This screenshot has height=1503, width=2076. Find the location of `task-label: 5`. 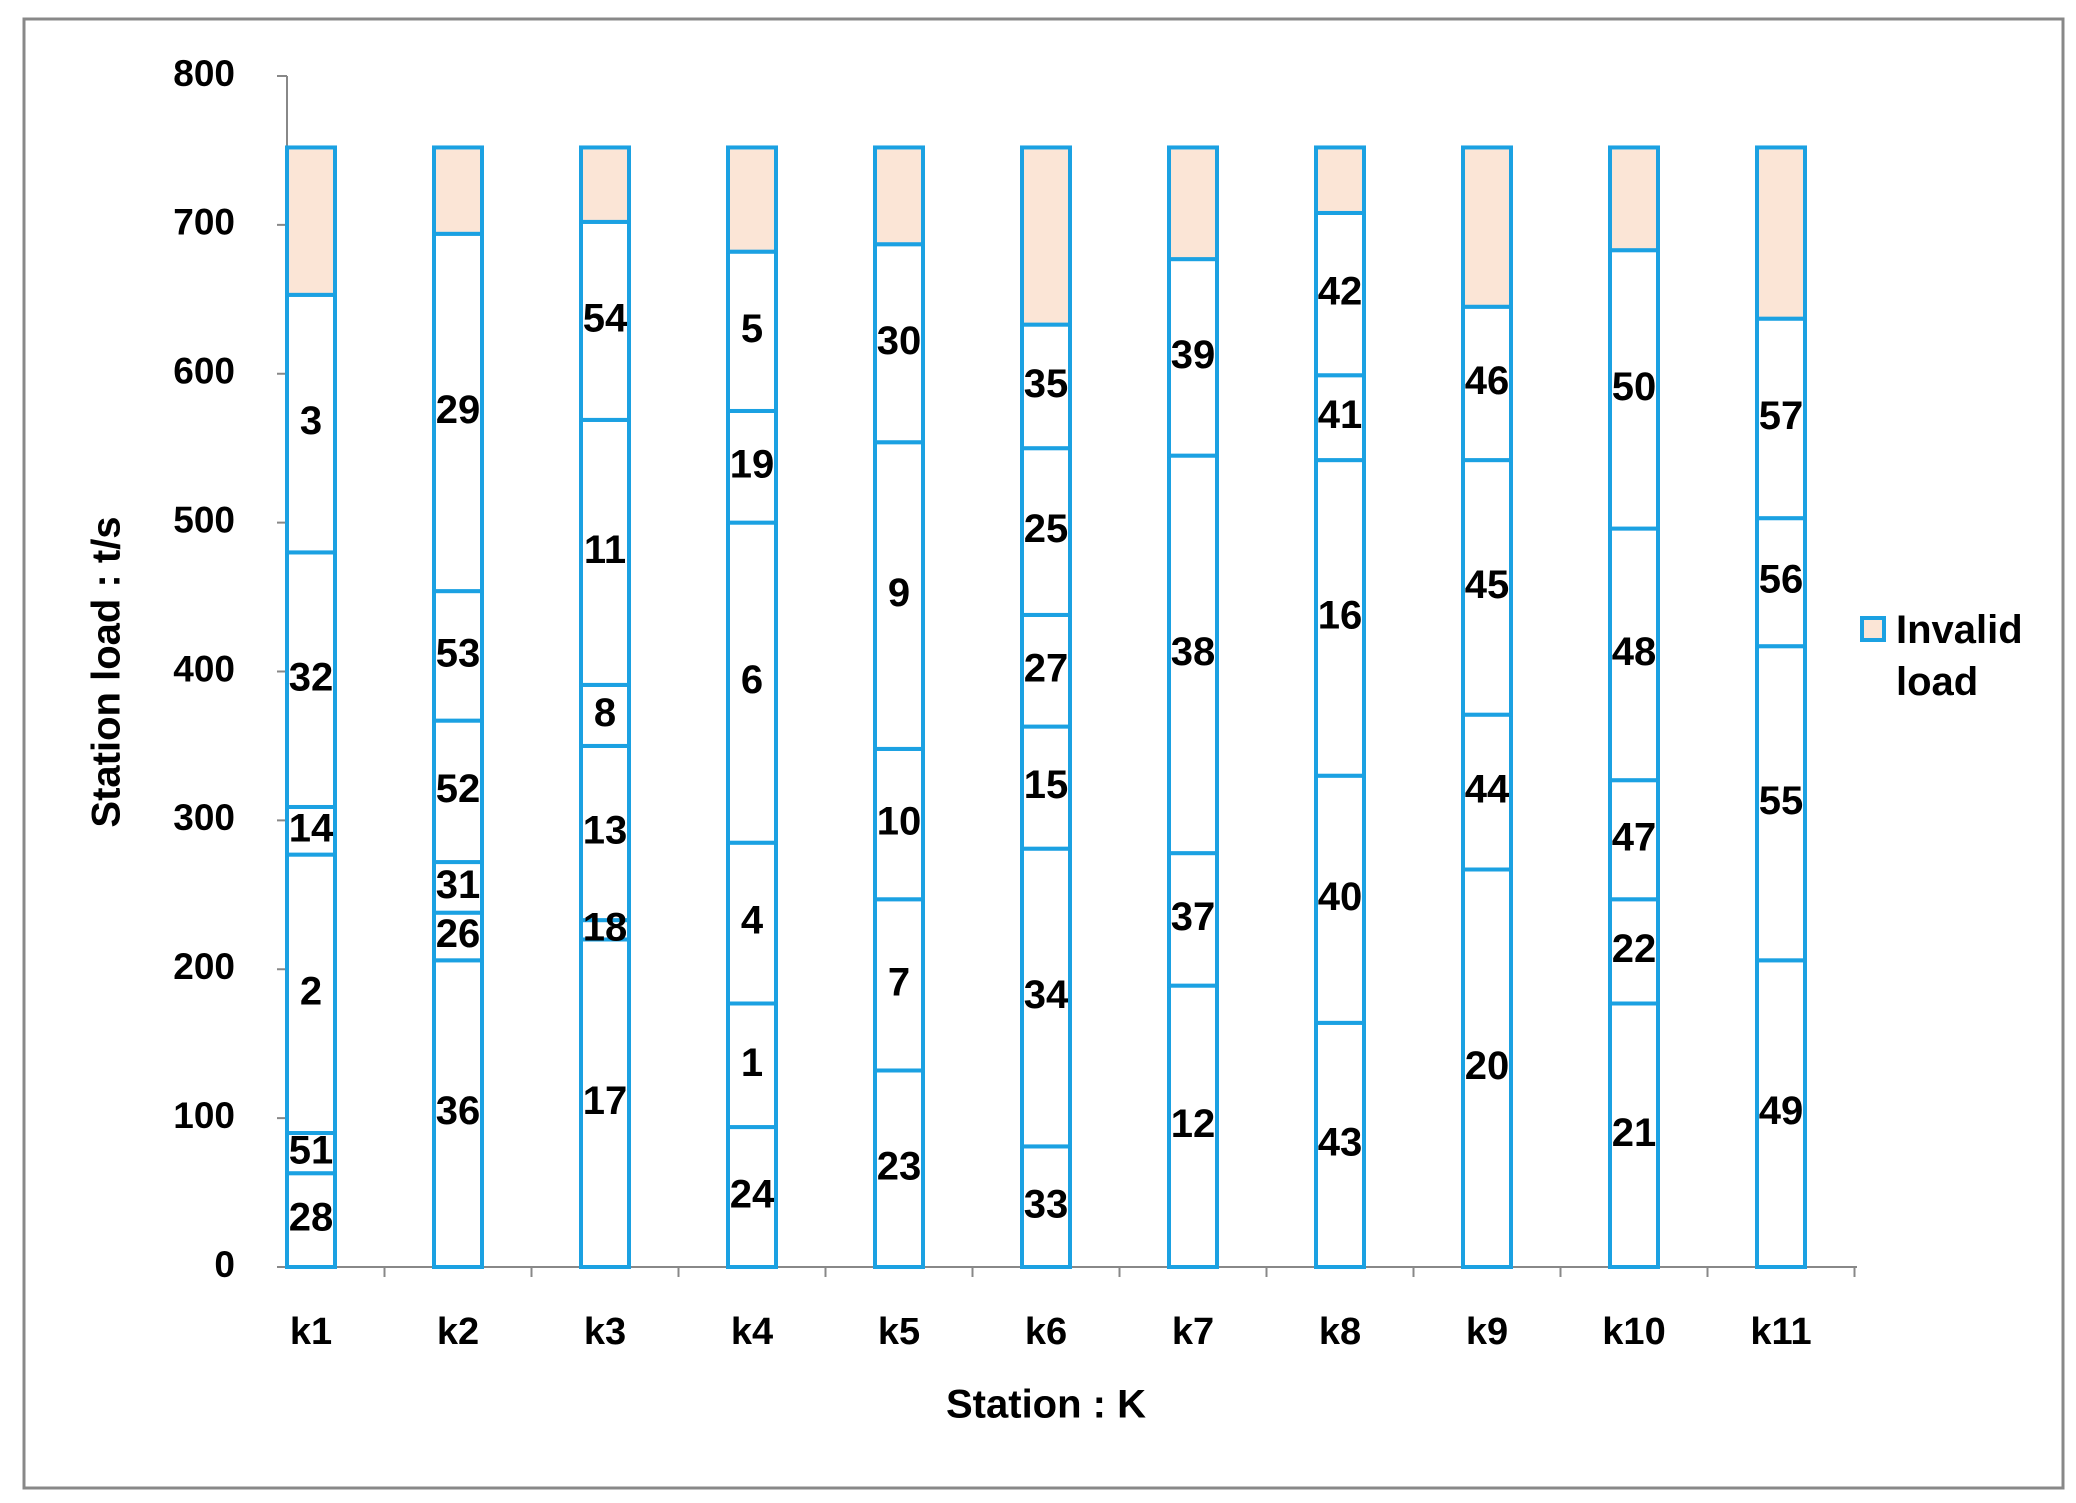

task-label: 5 is located at coordinates (752, 329).